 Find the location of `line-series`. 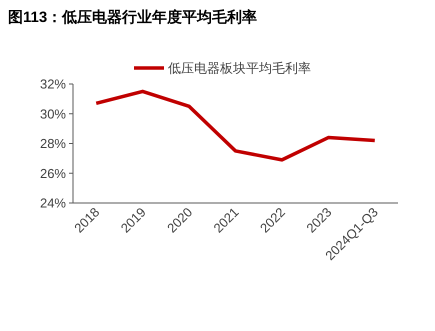

line-series is located at coordinates (235, 126).